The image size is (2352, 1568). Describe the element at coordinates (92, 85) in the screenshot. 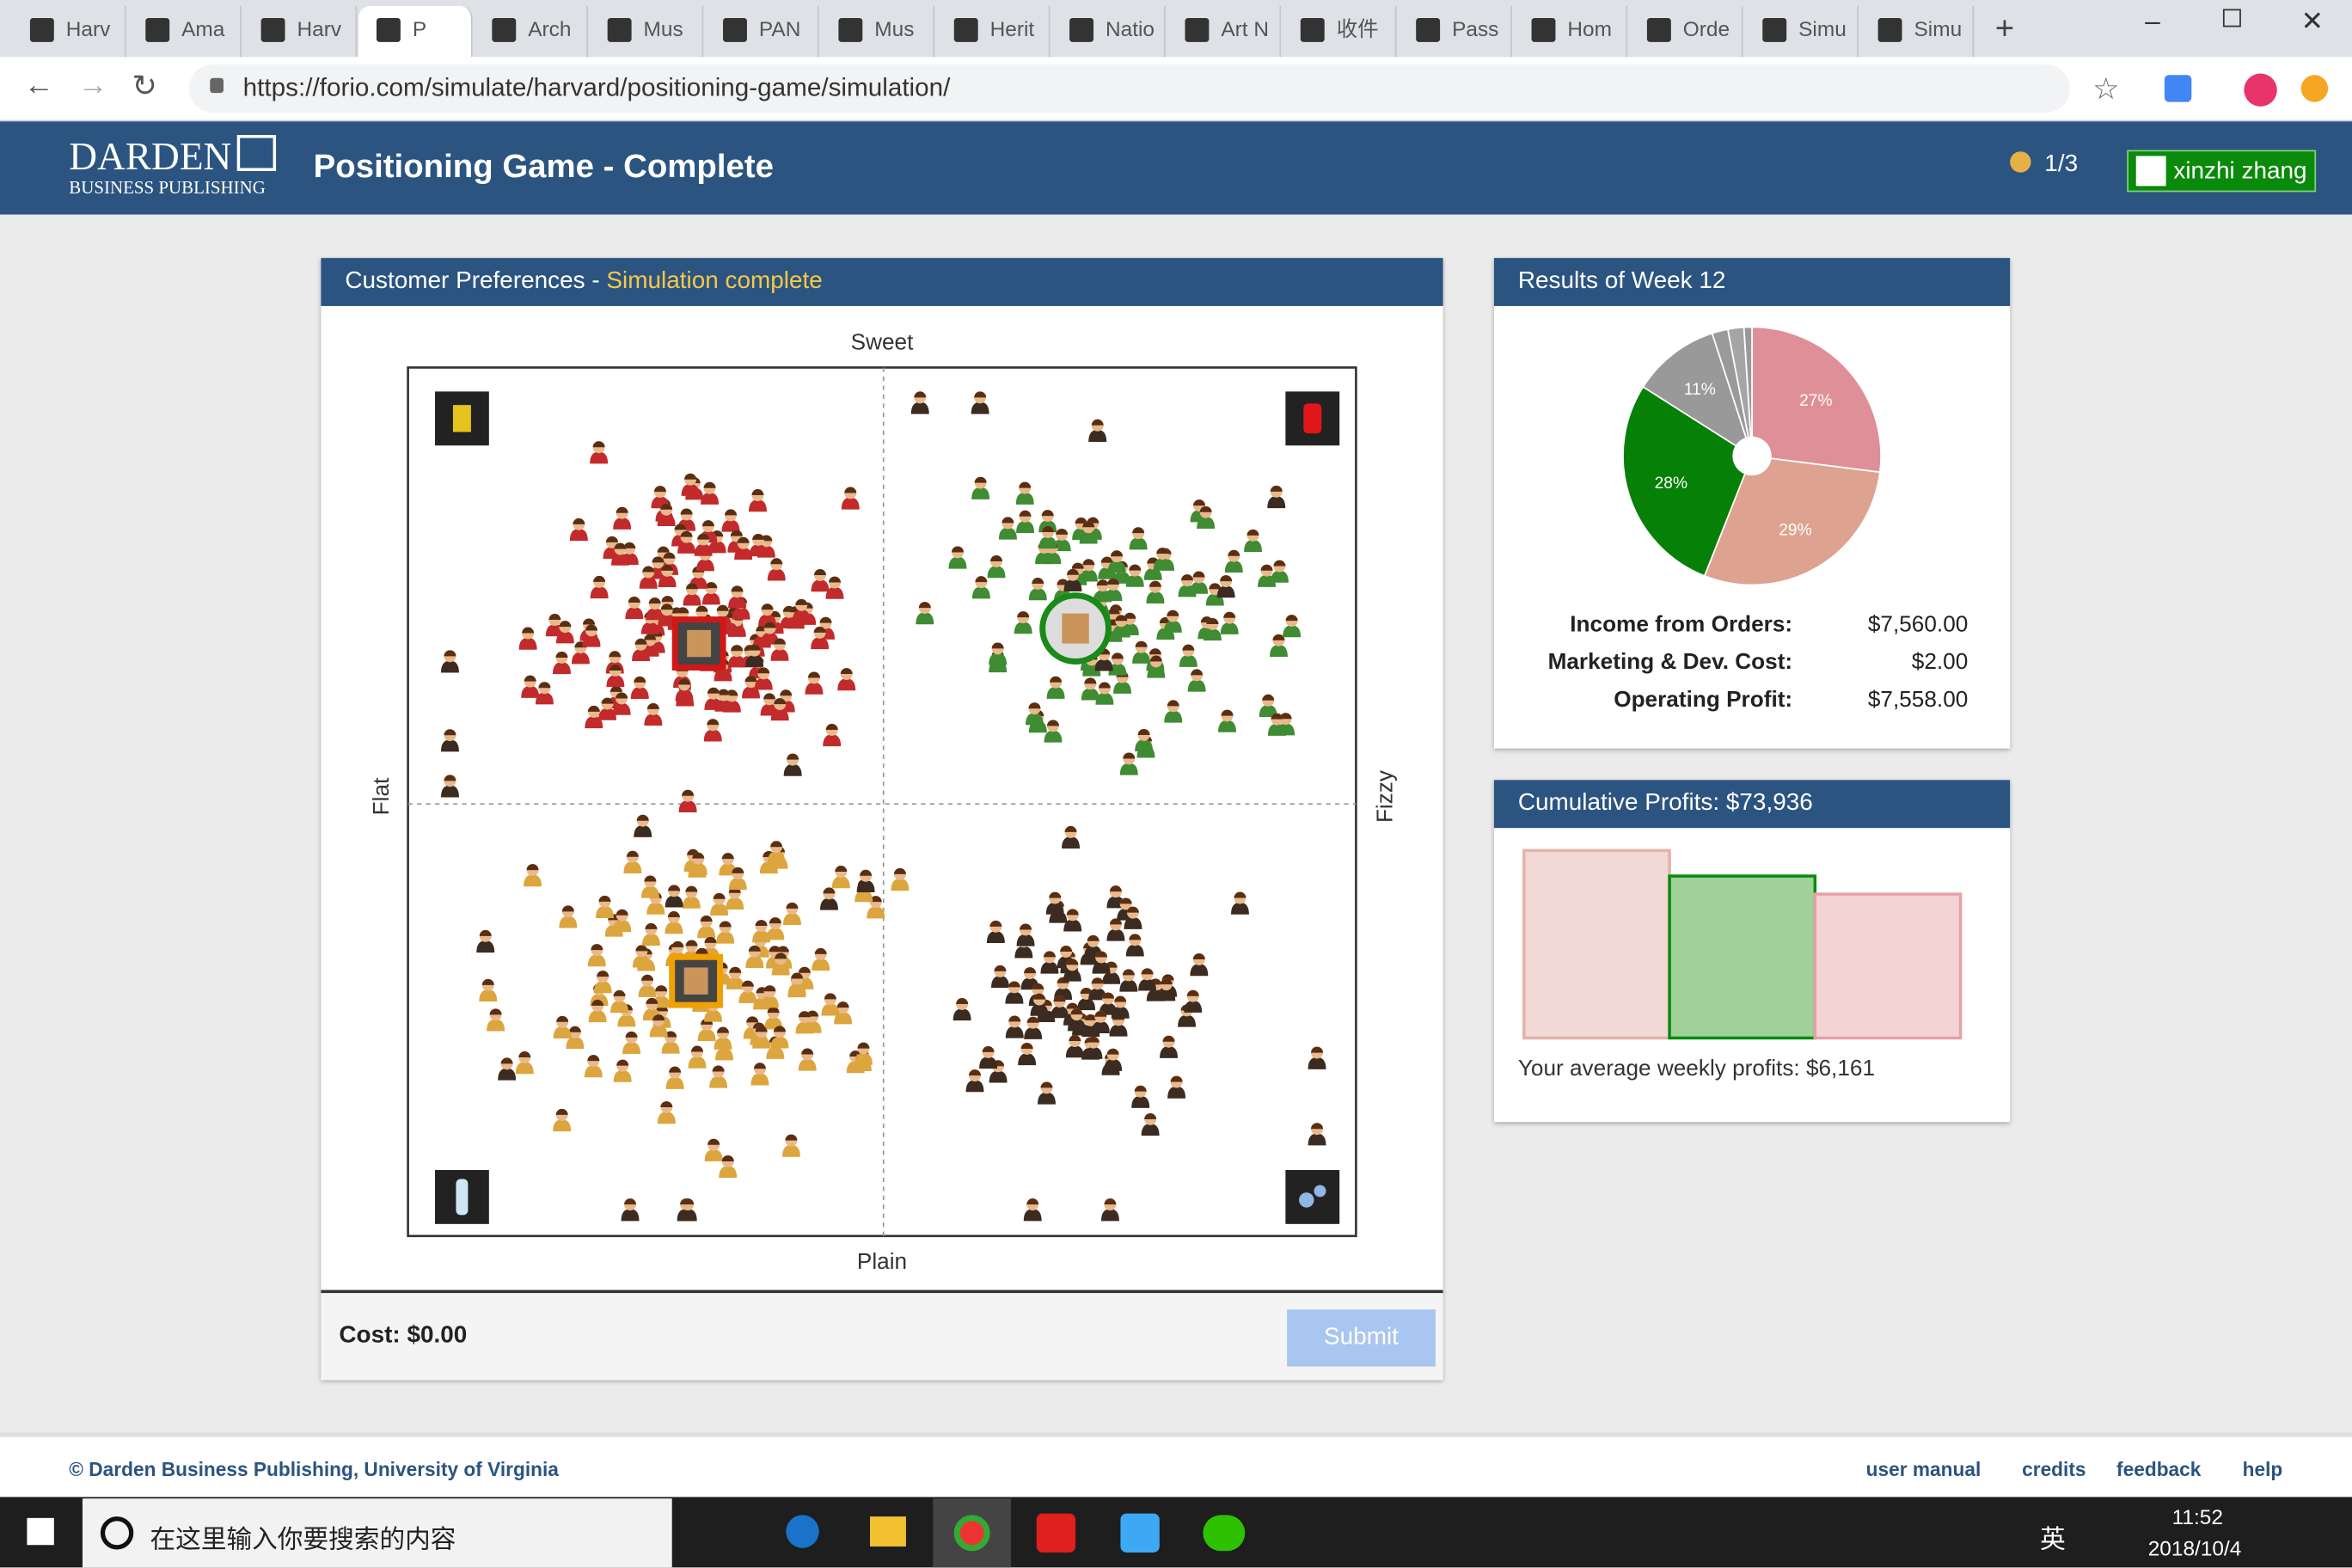

I see `forward: →` at that location.